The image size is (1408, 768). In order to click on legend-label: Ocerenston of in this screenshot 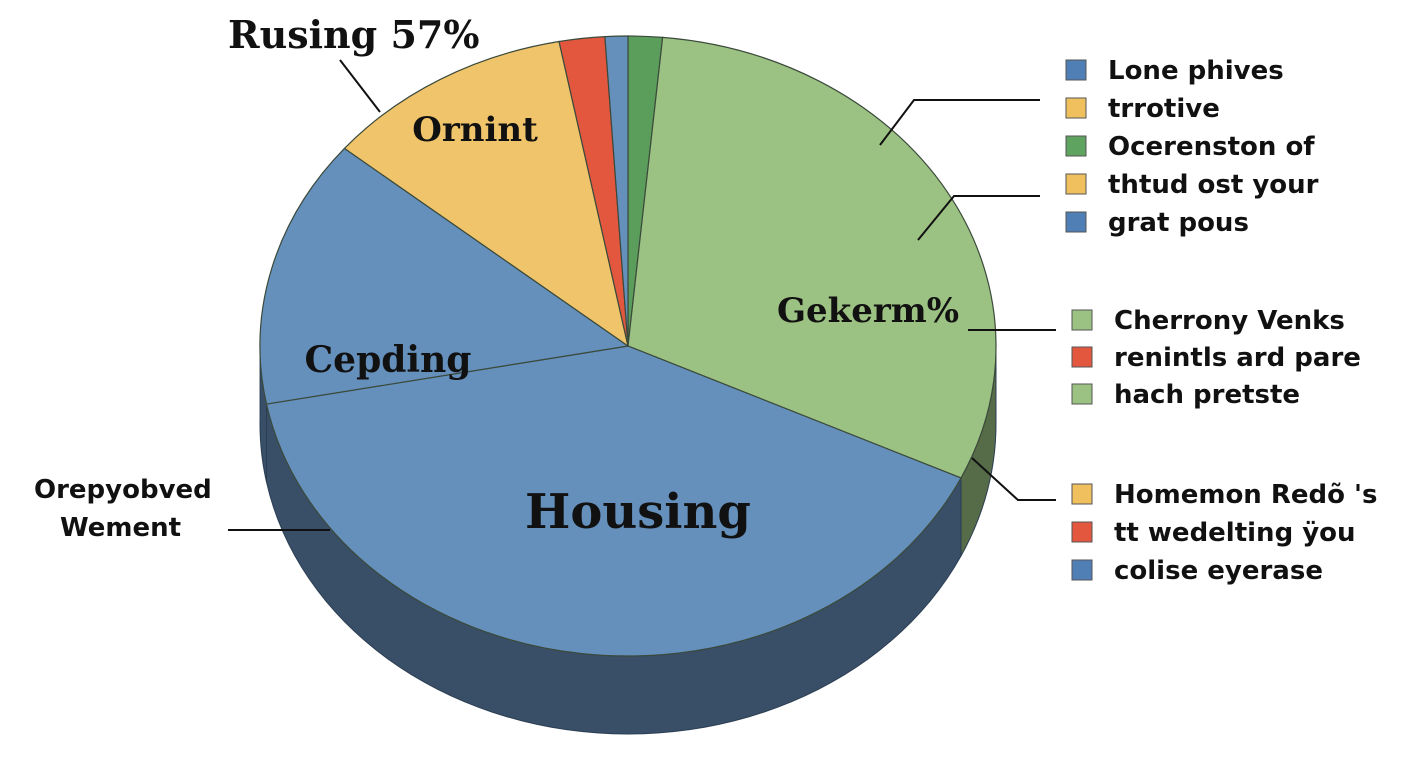, I will do `click(1211, 147)`.